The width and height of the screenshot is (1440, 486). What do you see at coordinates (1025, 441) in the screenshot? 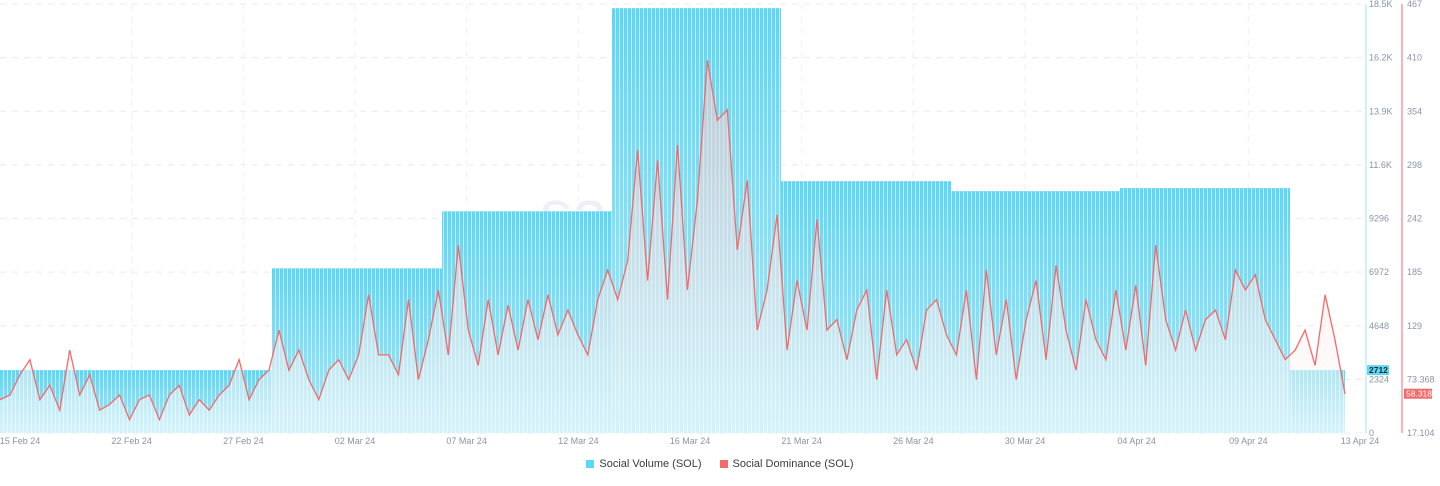
I see `x-tick-label: 30 Mar 24` at bounding box center [1025, 441].